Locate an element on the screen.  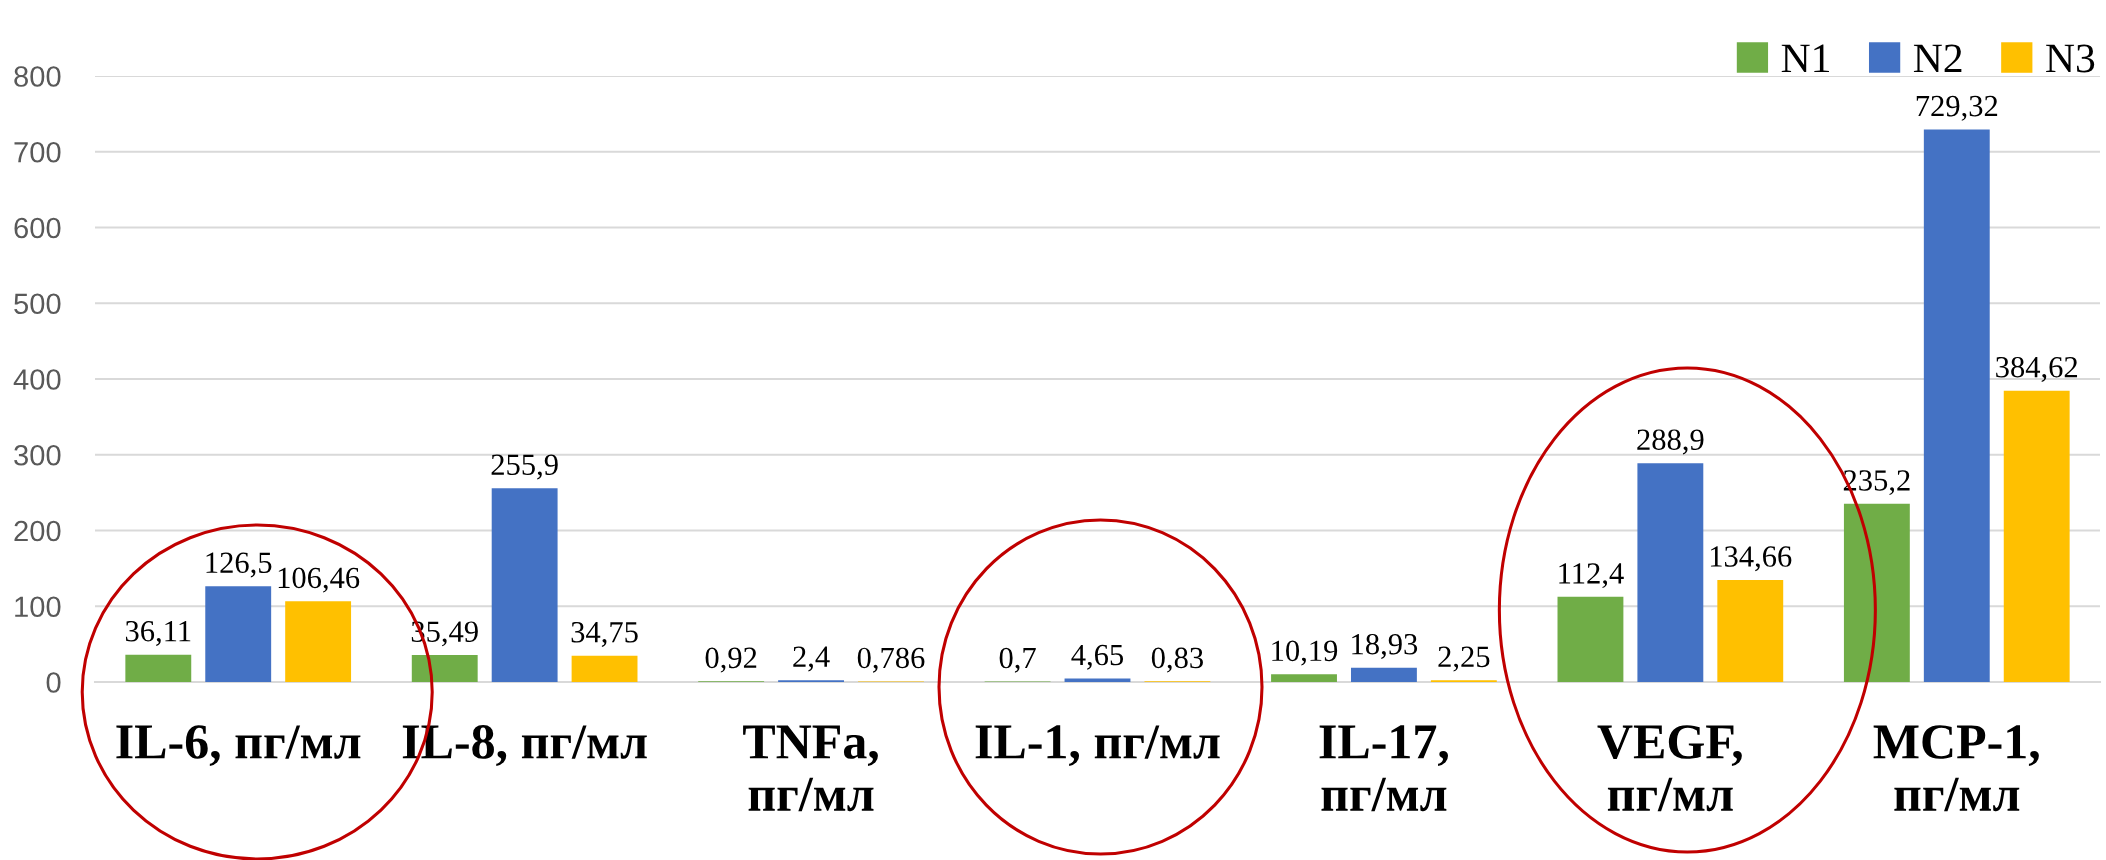
y-tick-label: 500 is located at coordinates (37, 304).